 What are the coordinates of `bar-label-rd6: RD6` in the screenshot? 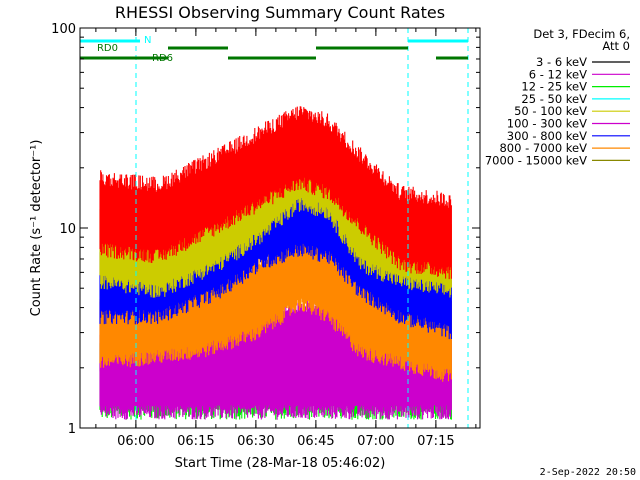 It's located at (162, 58).